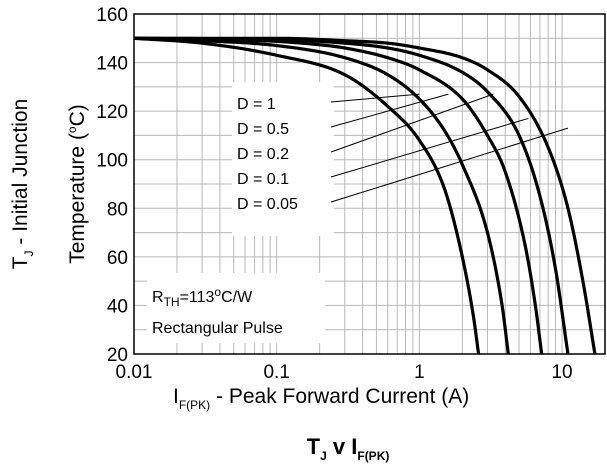 This screenshot has height=471, width=607. What do you see at coordinates (158, 297) in the screenshot?
I see `note-r-symbol: R` at bounding box center [158, 297].